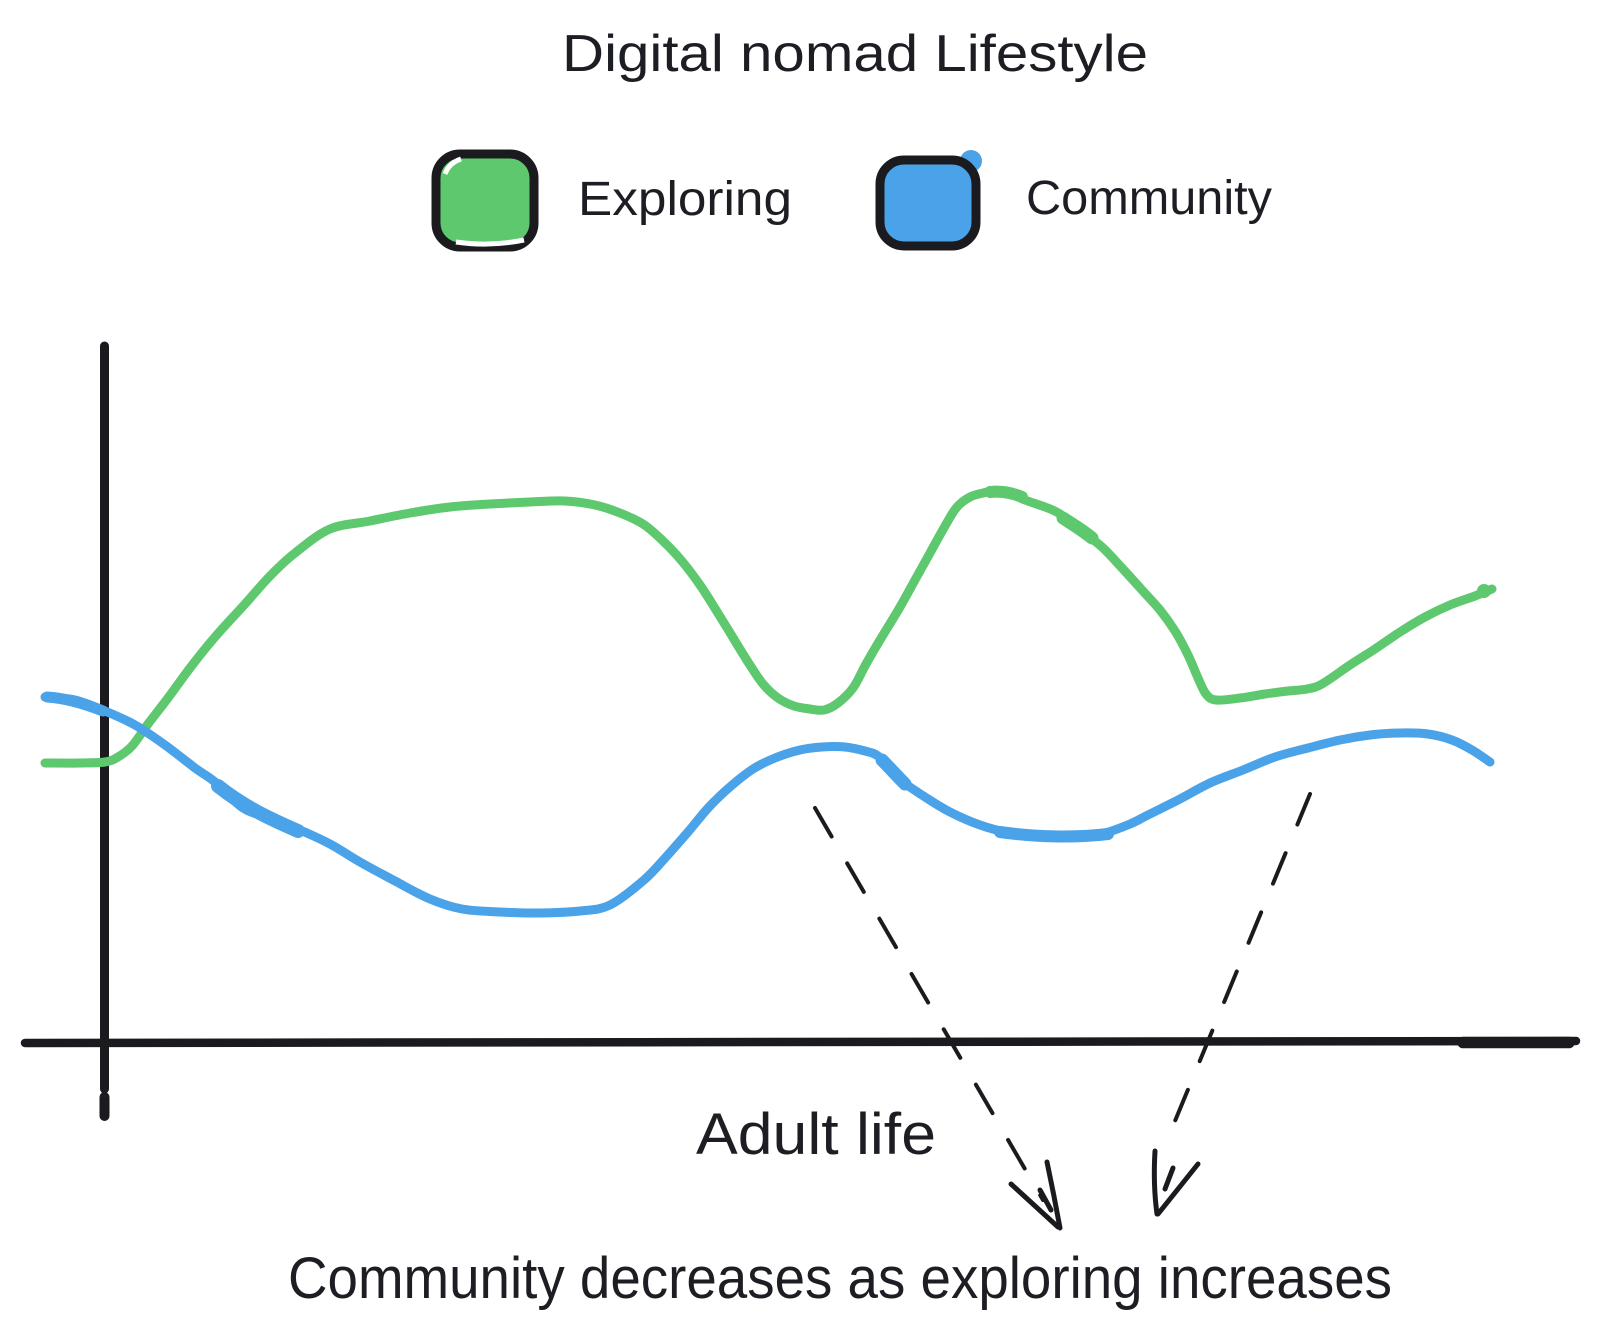  Describe the element at coordinates (816, 1134) in the screenshot. I see `svg-text: Adult life` at that location.